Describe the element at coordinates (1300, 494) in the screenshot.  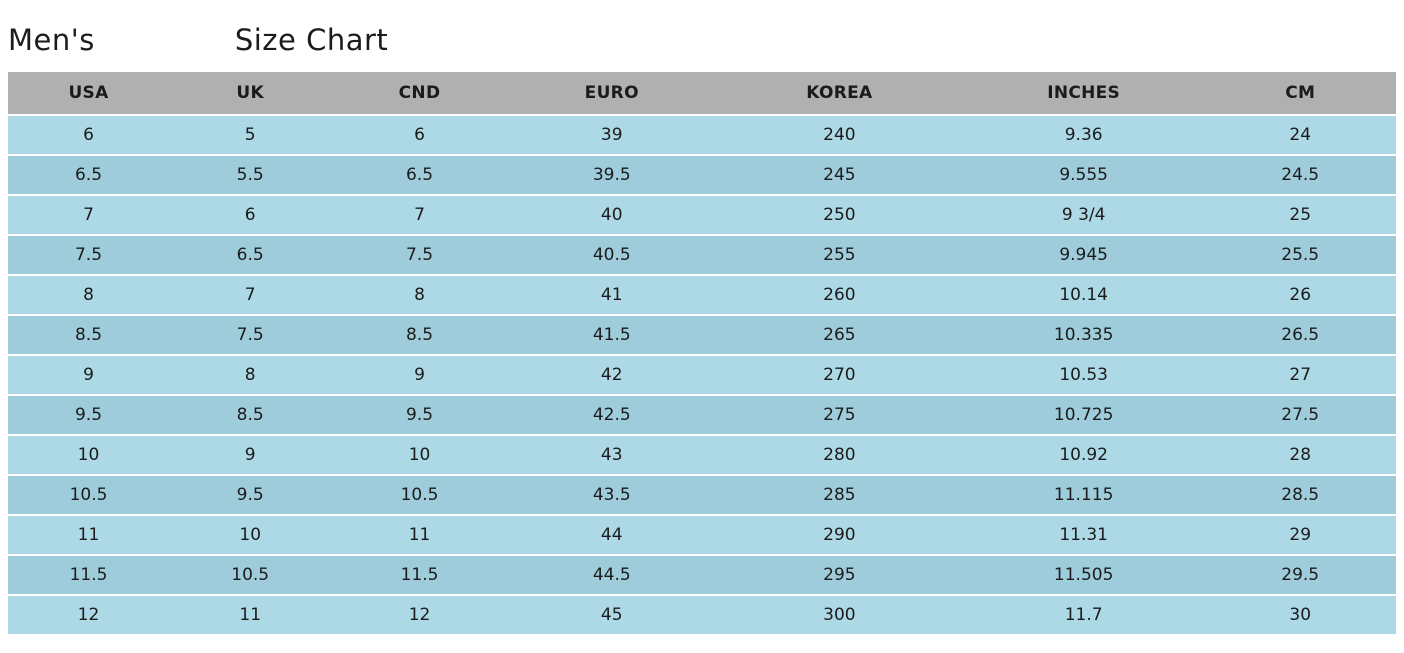
I see `table-cell: 28.5` at that location.